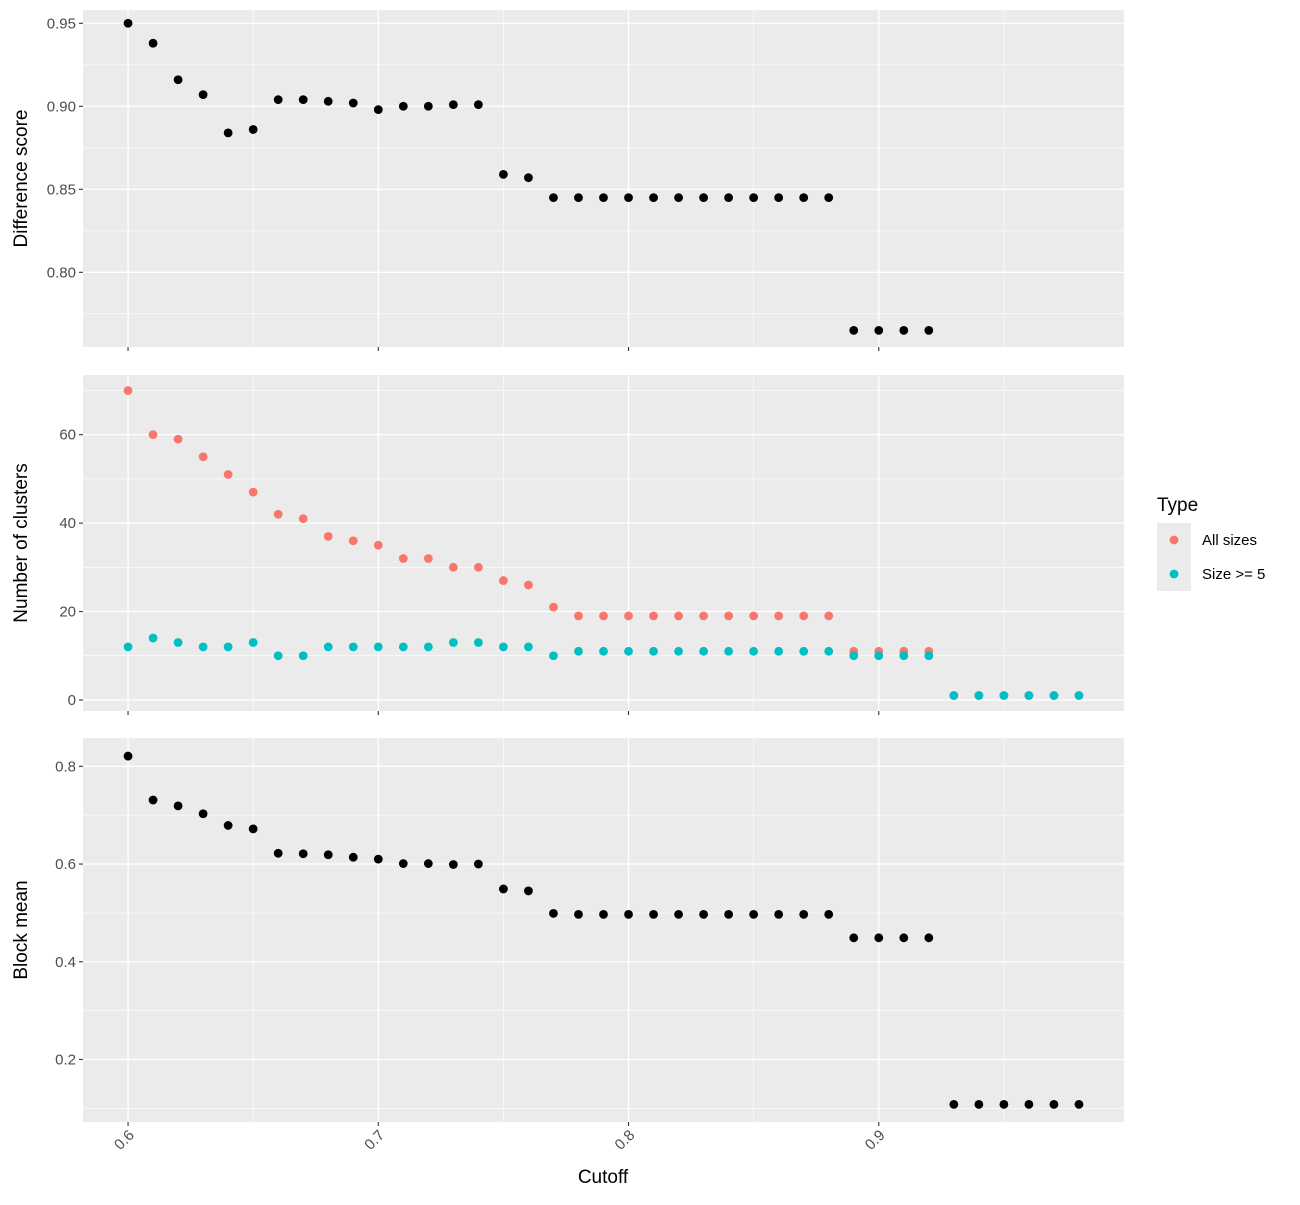  What do you see at coordinates (499, 1140) in the screenshot?
I see `x-axis: 0.6 0.7 0.8 0.9` at bounding box center [499, 1140].